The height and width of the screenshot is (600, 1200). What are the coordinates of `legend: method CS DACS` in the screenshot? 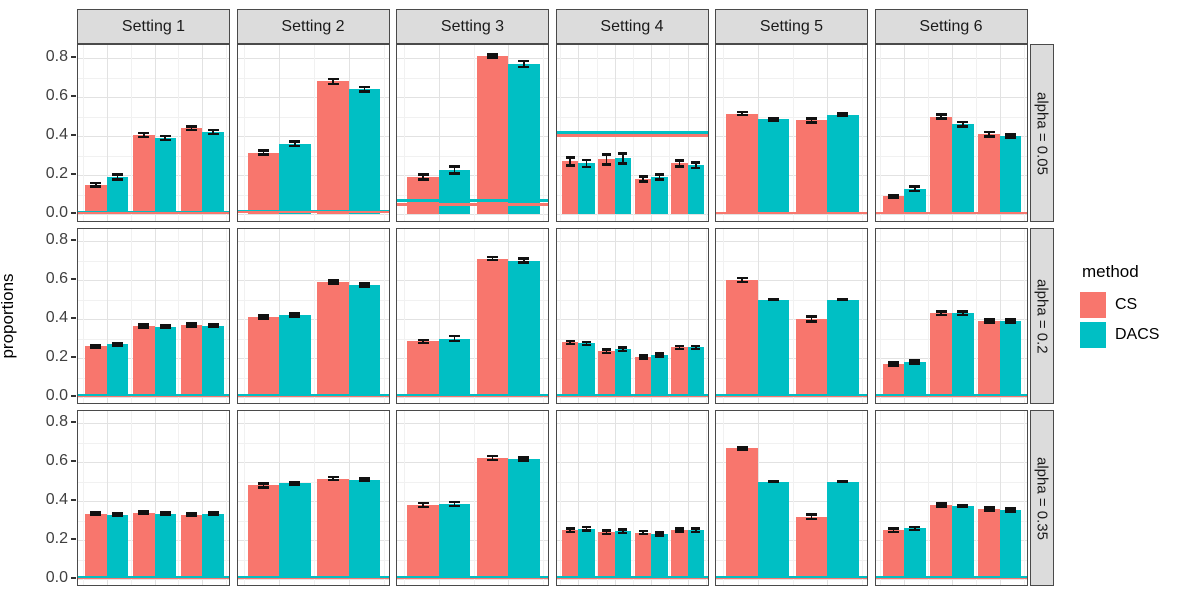 It's located at (1119, 307).